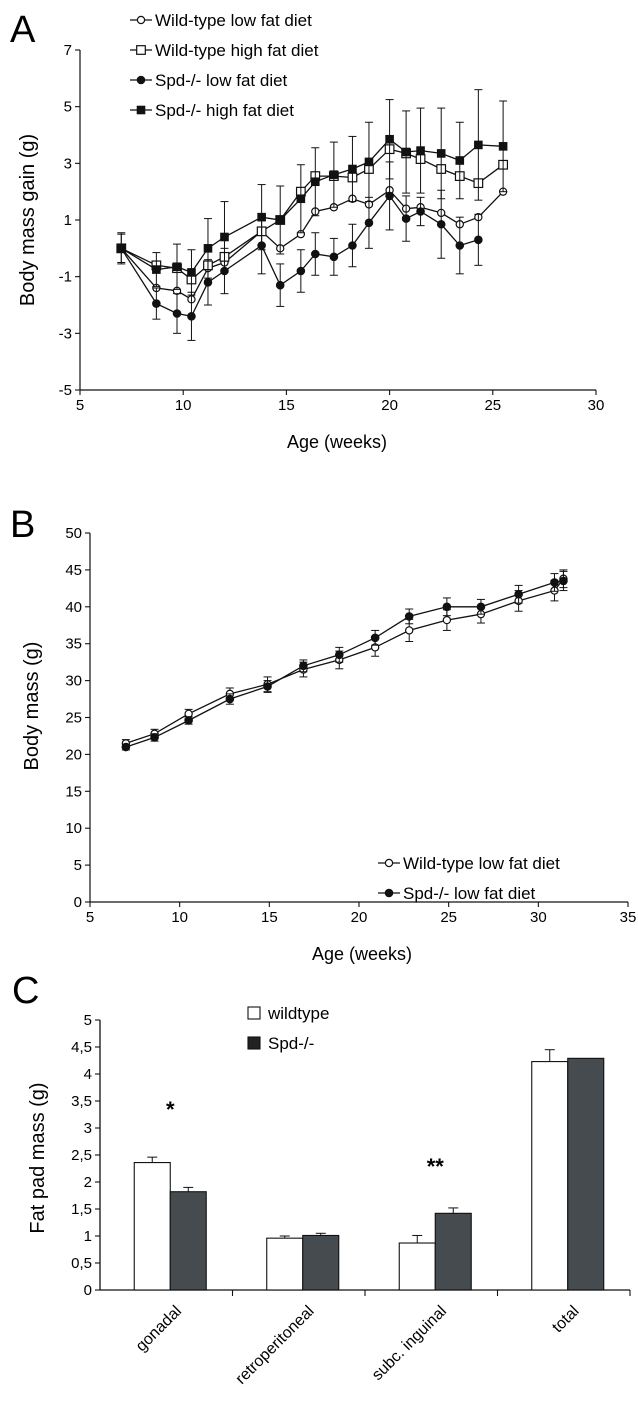  Describe the element at coordinates (359, 917) in the screenshot. I see `x-tick-label: 20` at that location.